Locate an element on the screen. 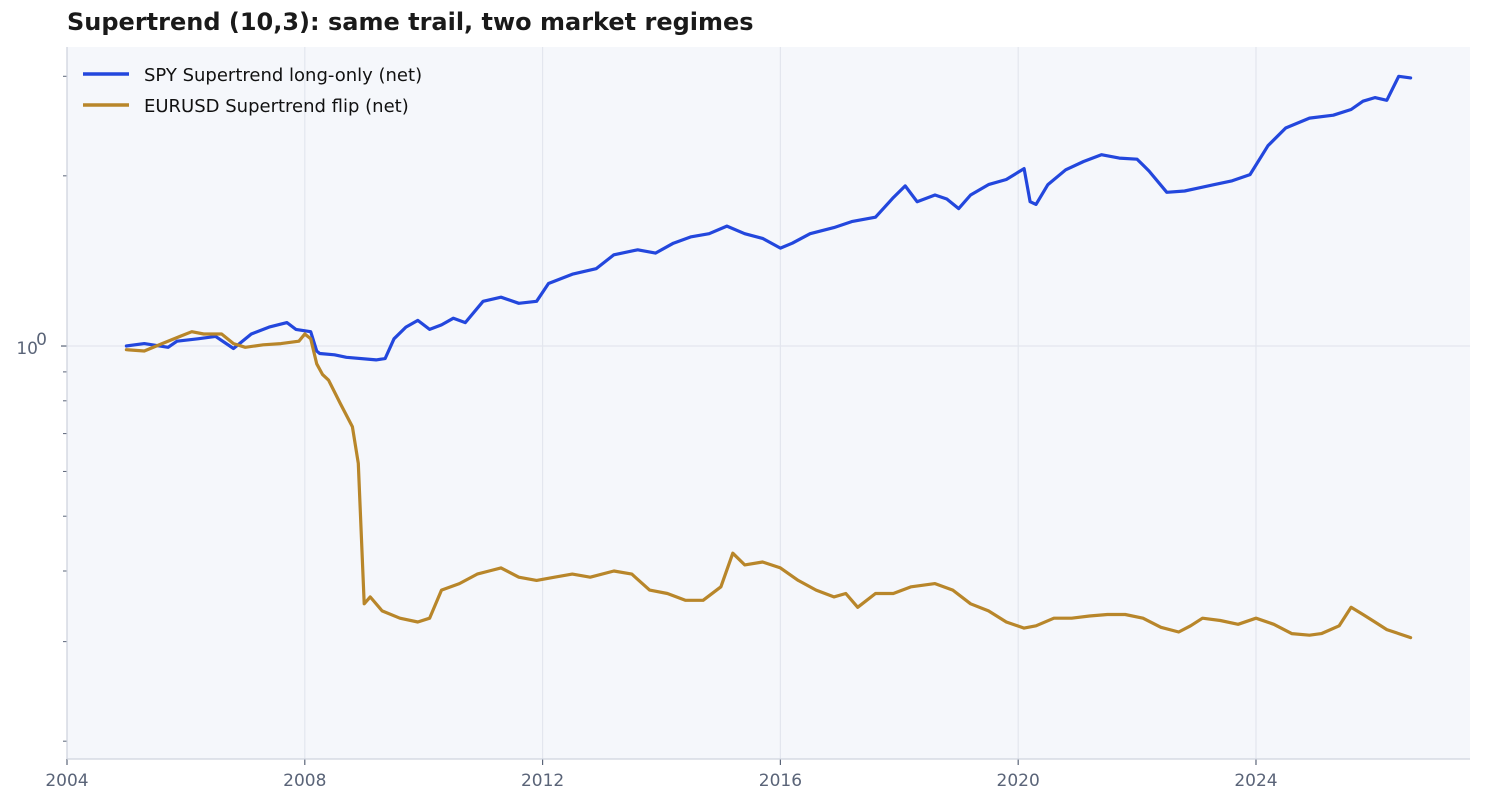 This screenshot has height=809, width=1485. legend-label-2: EURUSD Supertrend flip (net) is located at coordinates (276, 106).